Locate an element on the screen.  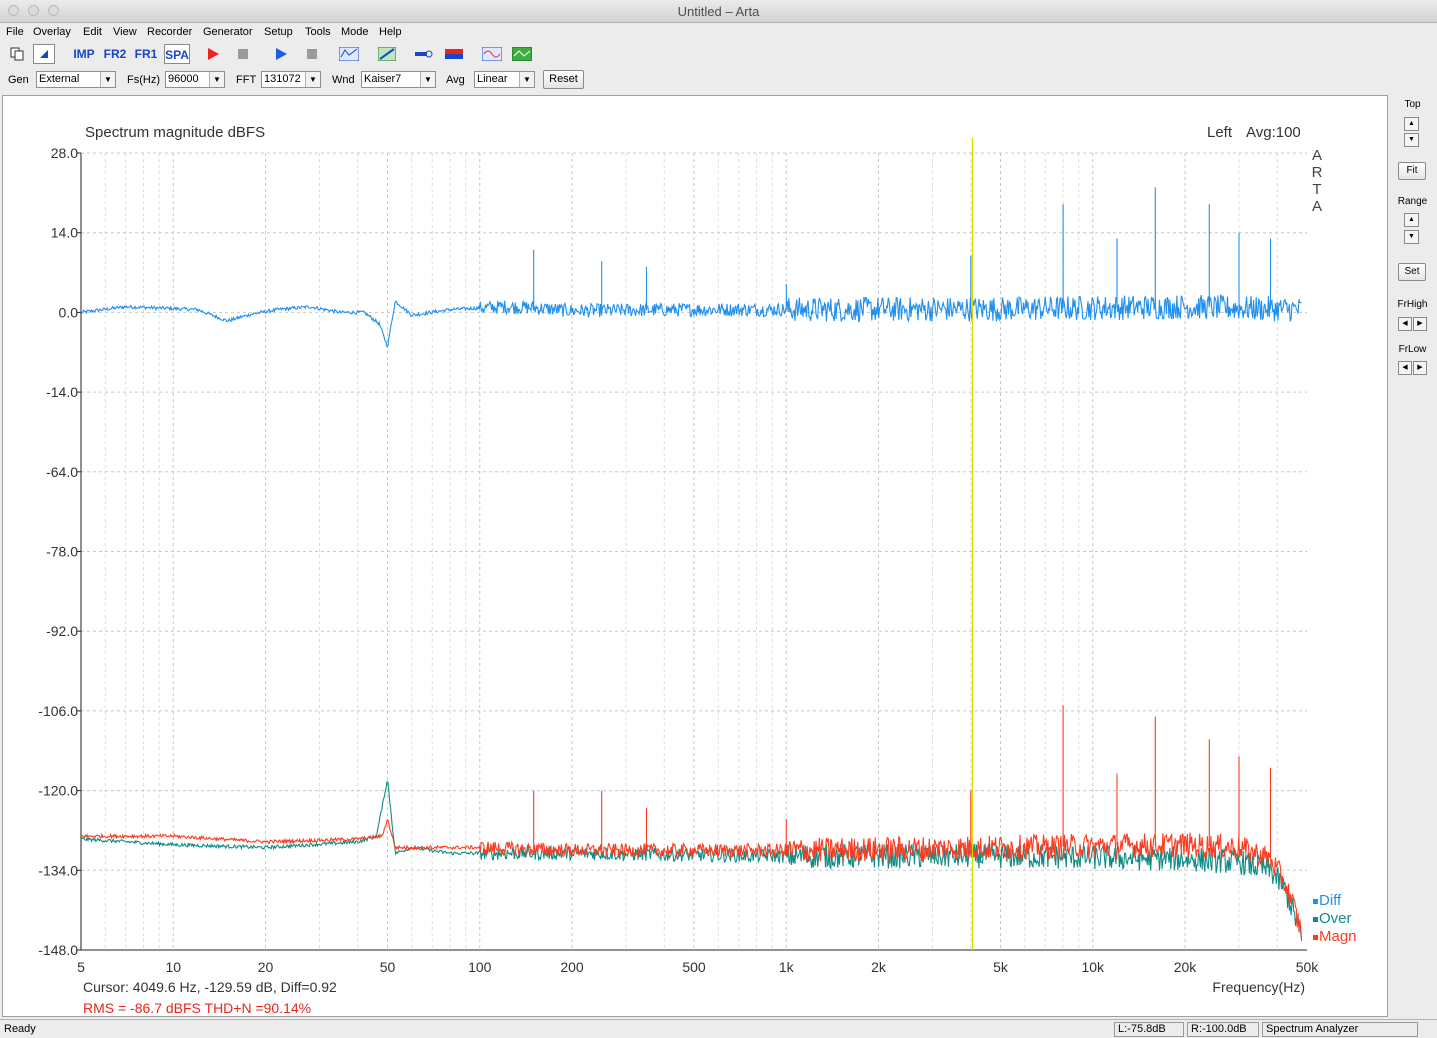
x-tick-label: 20k is located at coordinates (1186, 967).